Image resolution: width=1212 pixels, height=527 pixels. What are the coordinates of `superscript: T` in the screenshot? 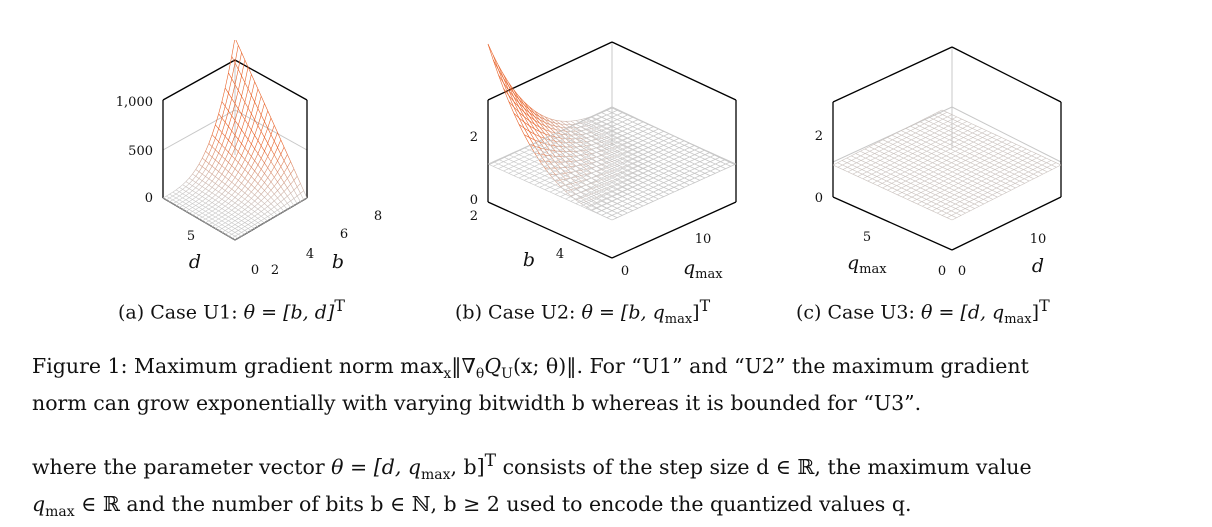 It's located at (1044, 305).